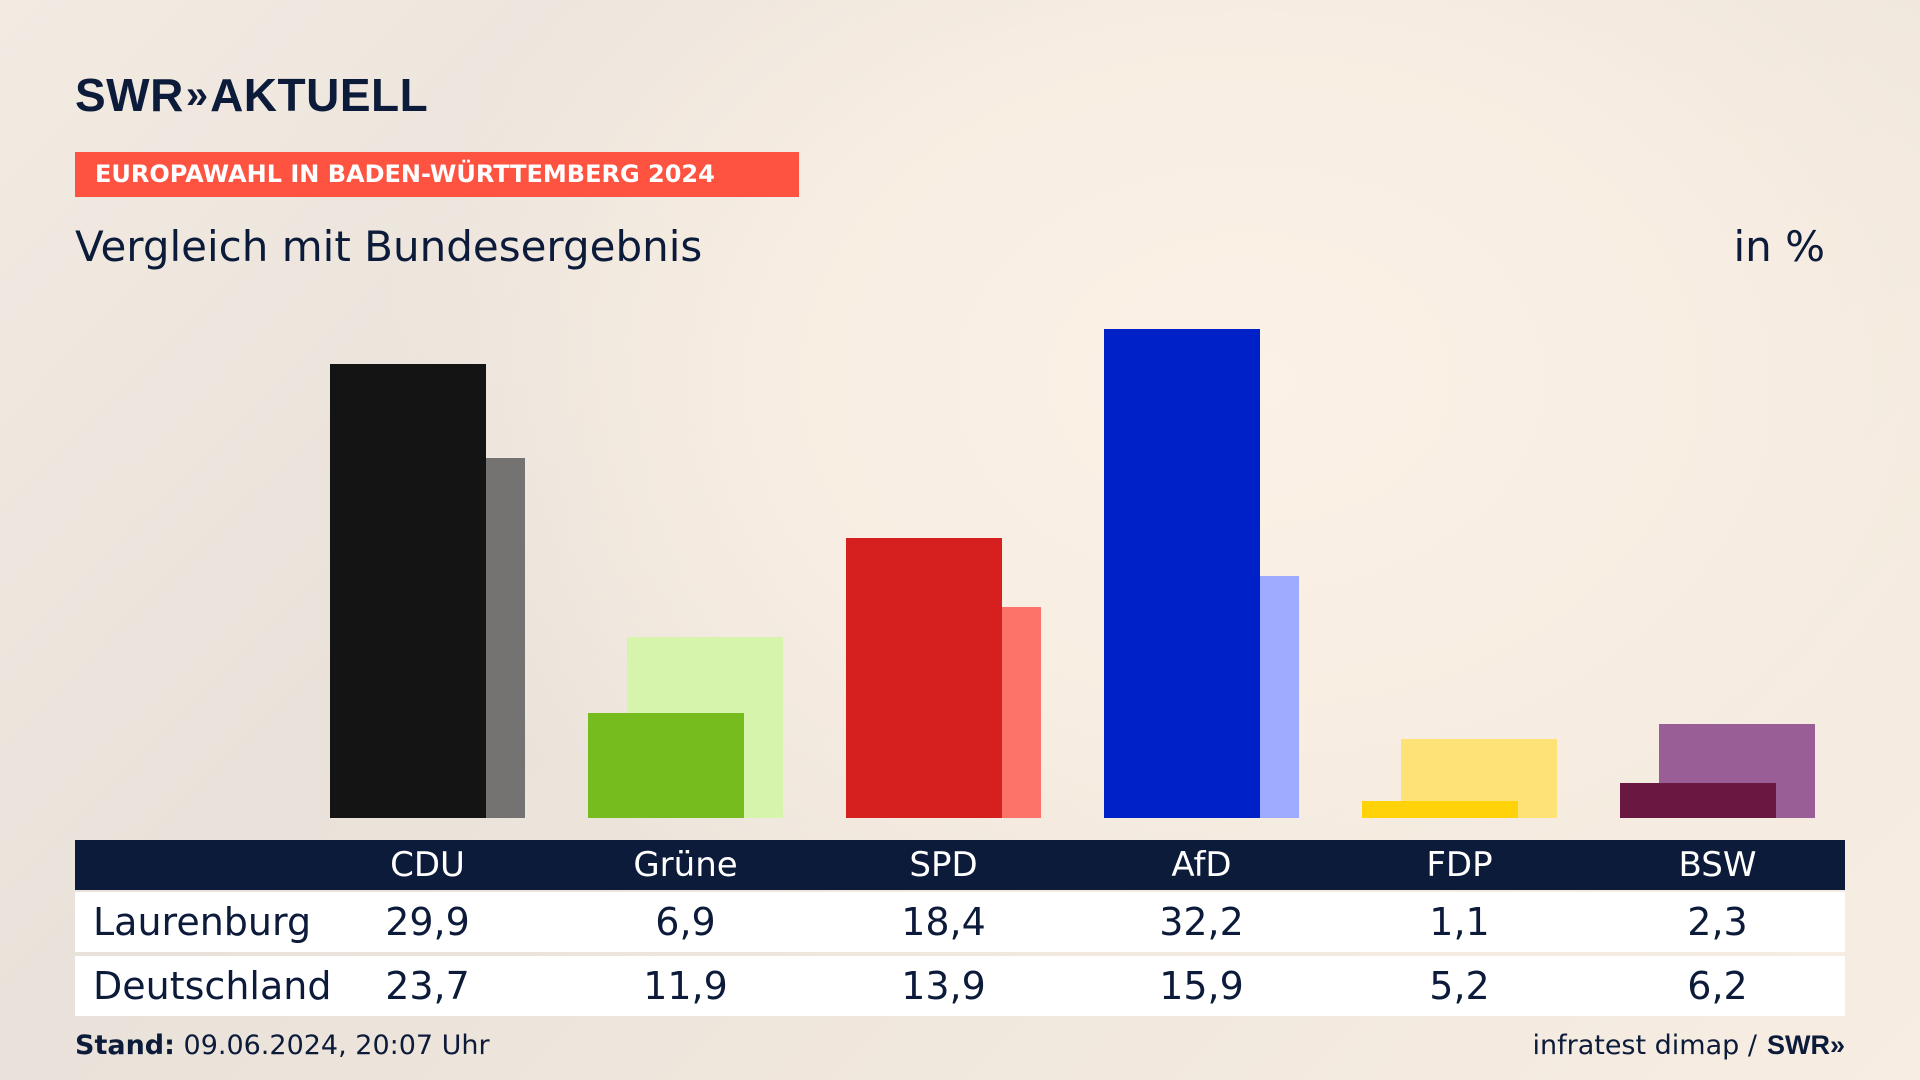 This screenshot has height=1080, width=1920. What do you see at coordinates (1717, 865) in the screenshot?
I see `header-bsw: BSW` at bounding box center [1717, 865].